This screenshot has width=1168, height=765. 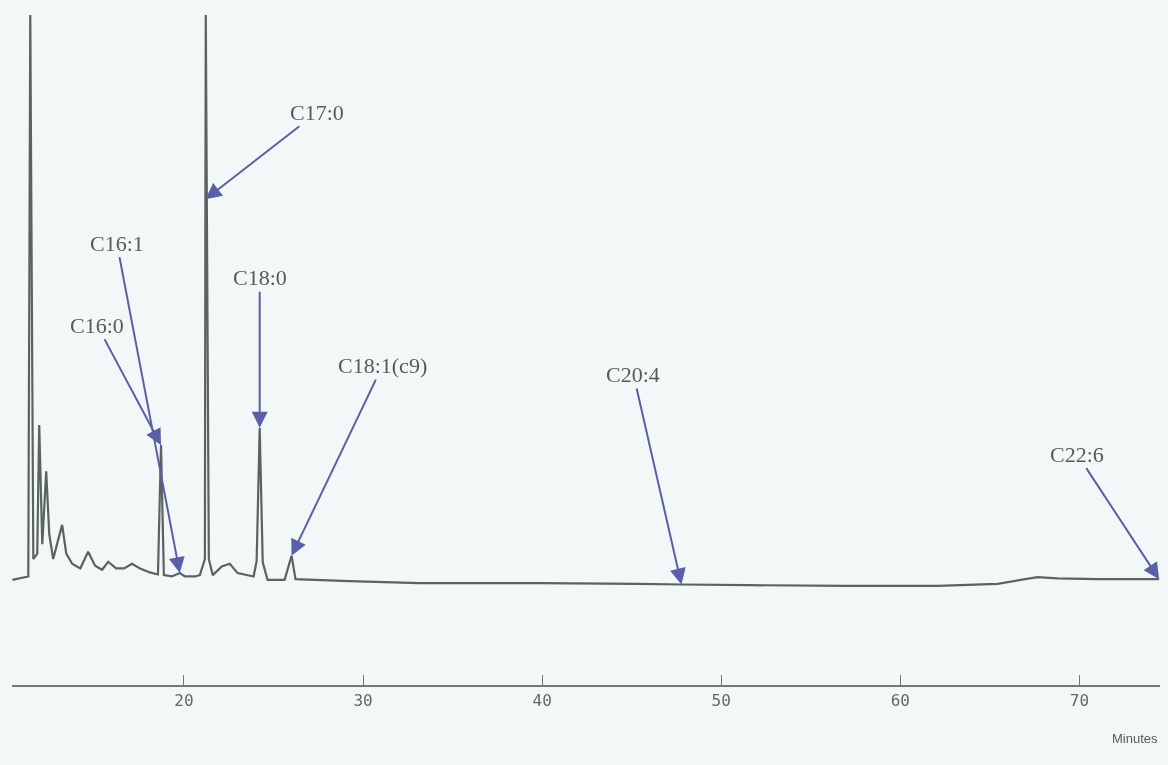 I want to click on x-tick-label: 30, so click(x=363, y=701).